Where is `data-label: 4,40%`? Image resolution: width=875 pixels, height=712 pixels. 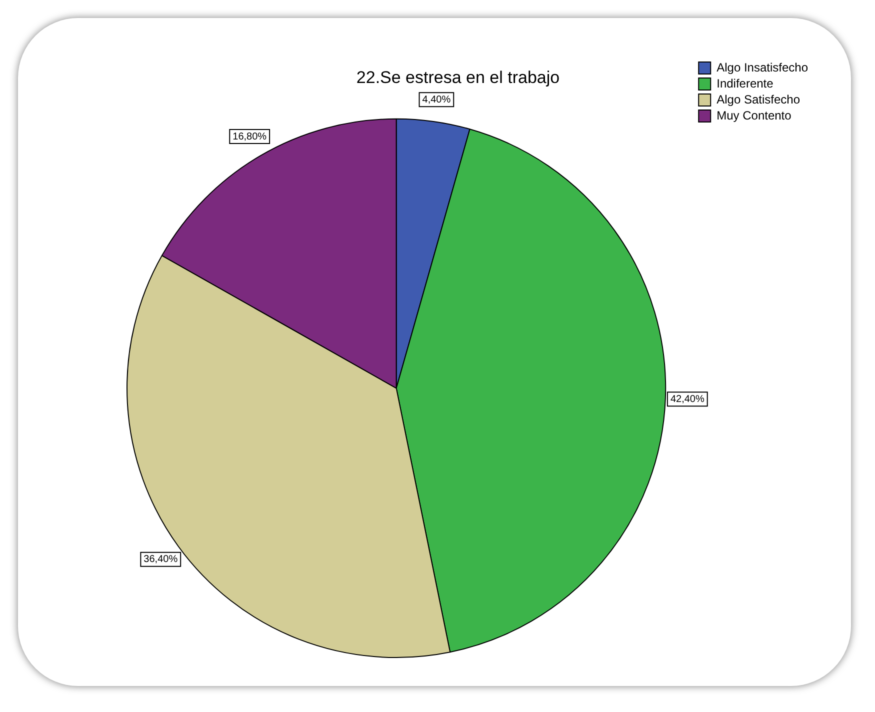 data-label: 4,40% is located at coordinates (436, 100).